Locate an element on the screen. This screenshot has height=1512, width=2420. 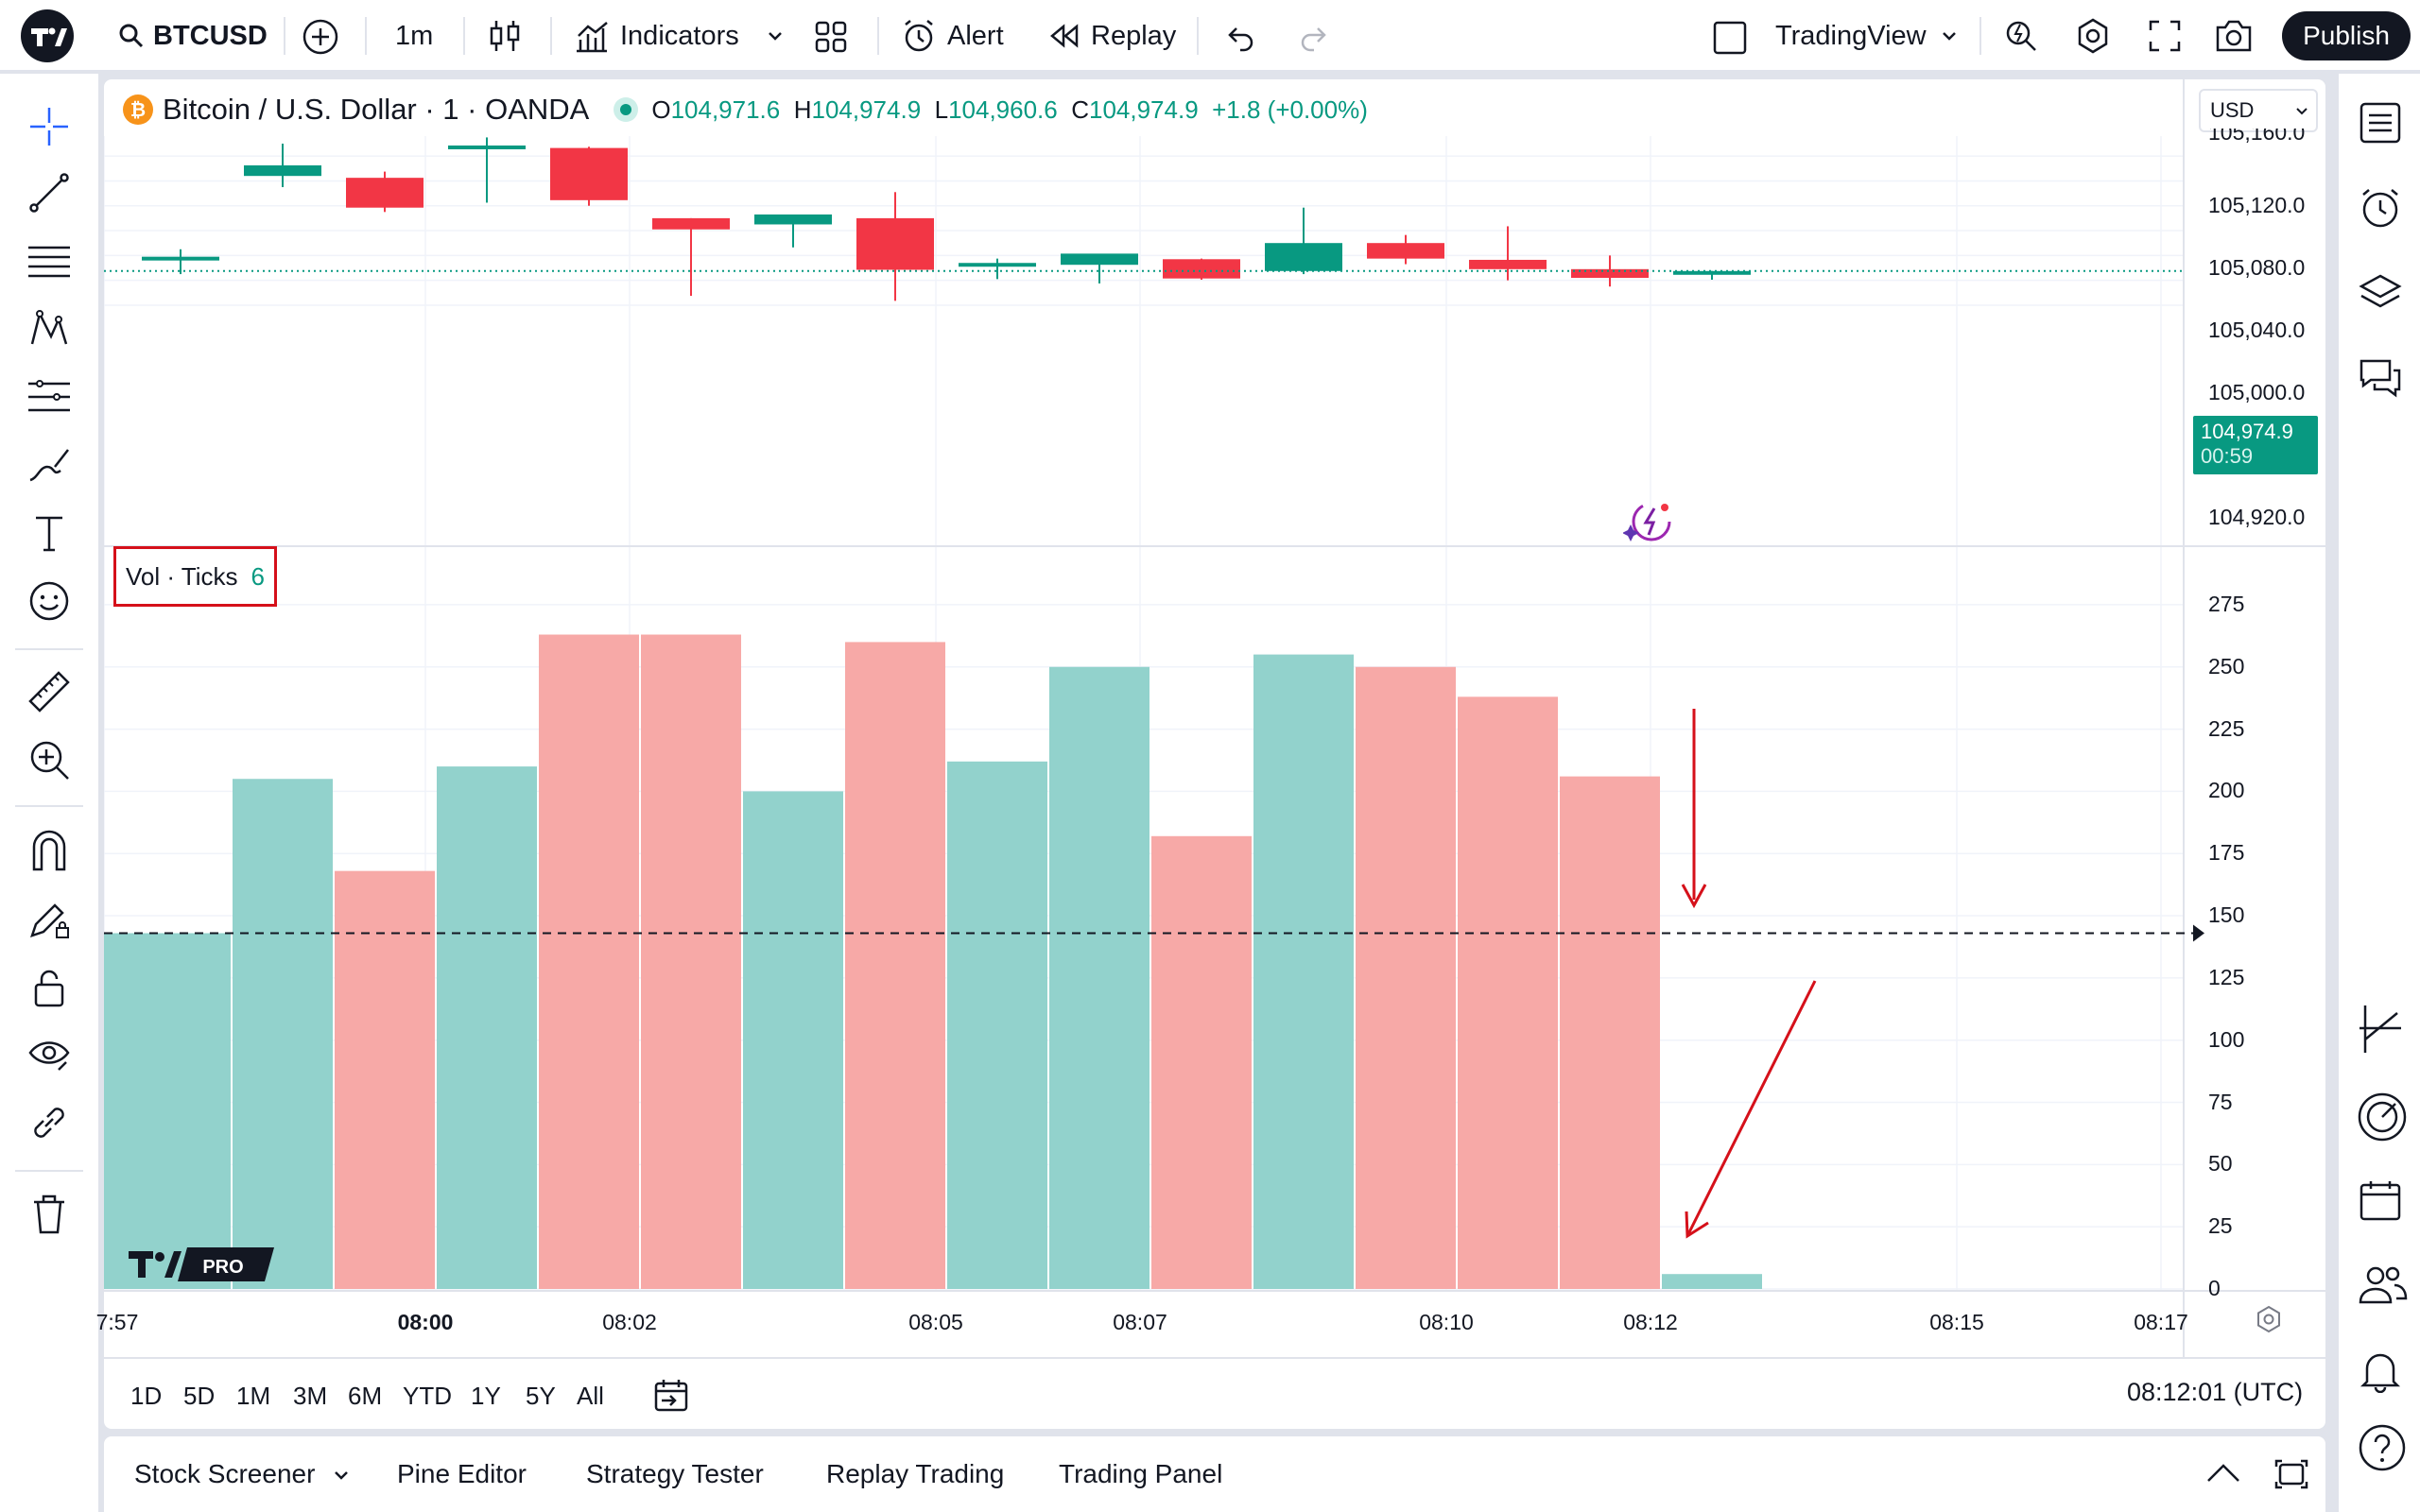
range-button-1d: 1D is located at coordinates (146, 1395).